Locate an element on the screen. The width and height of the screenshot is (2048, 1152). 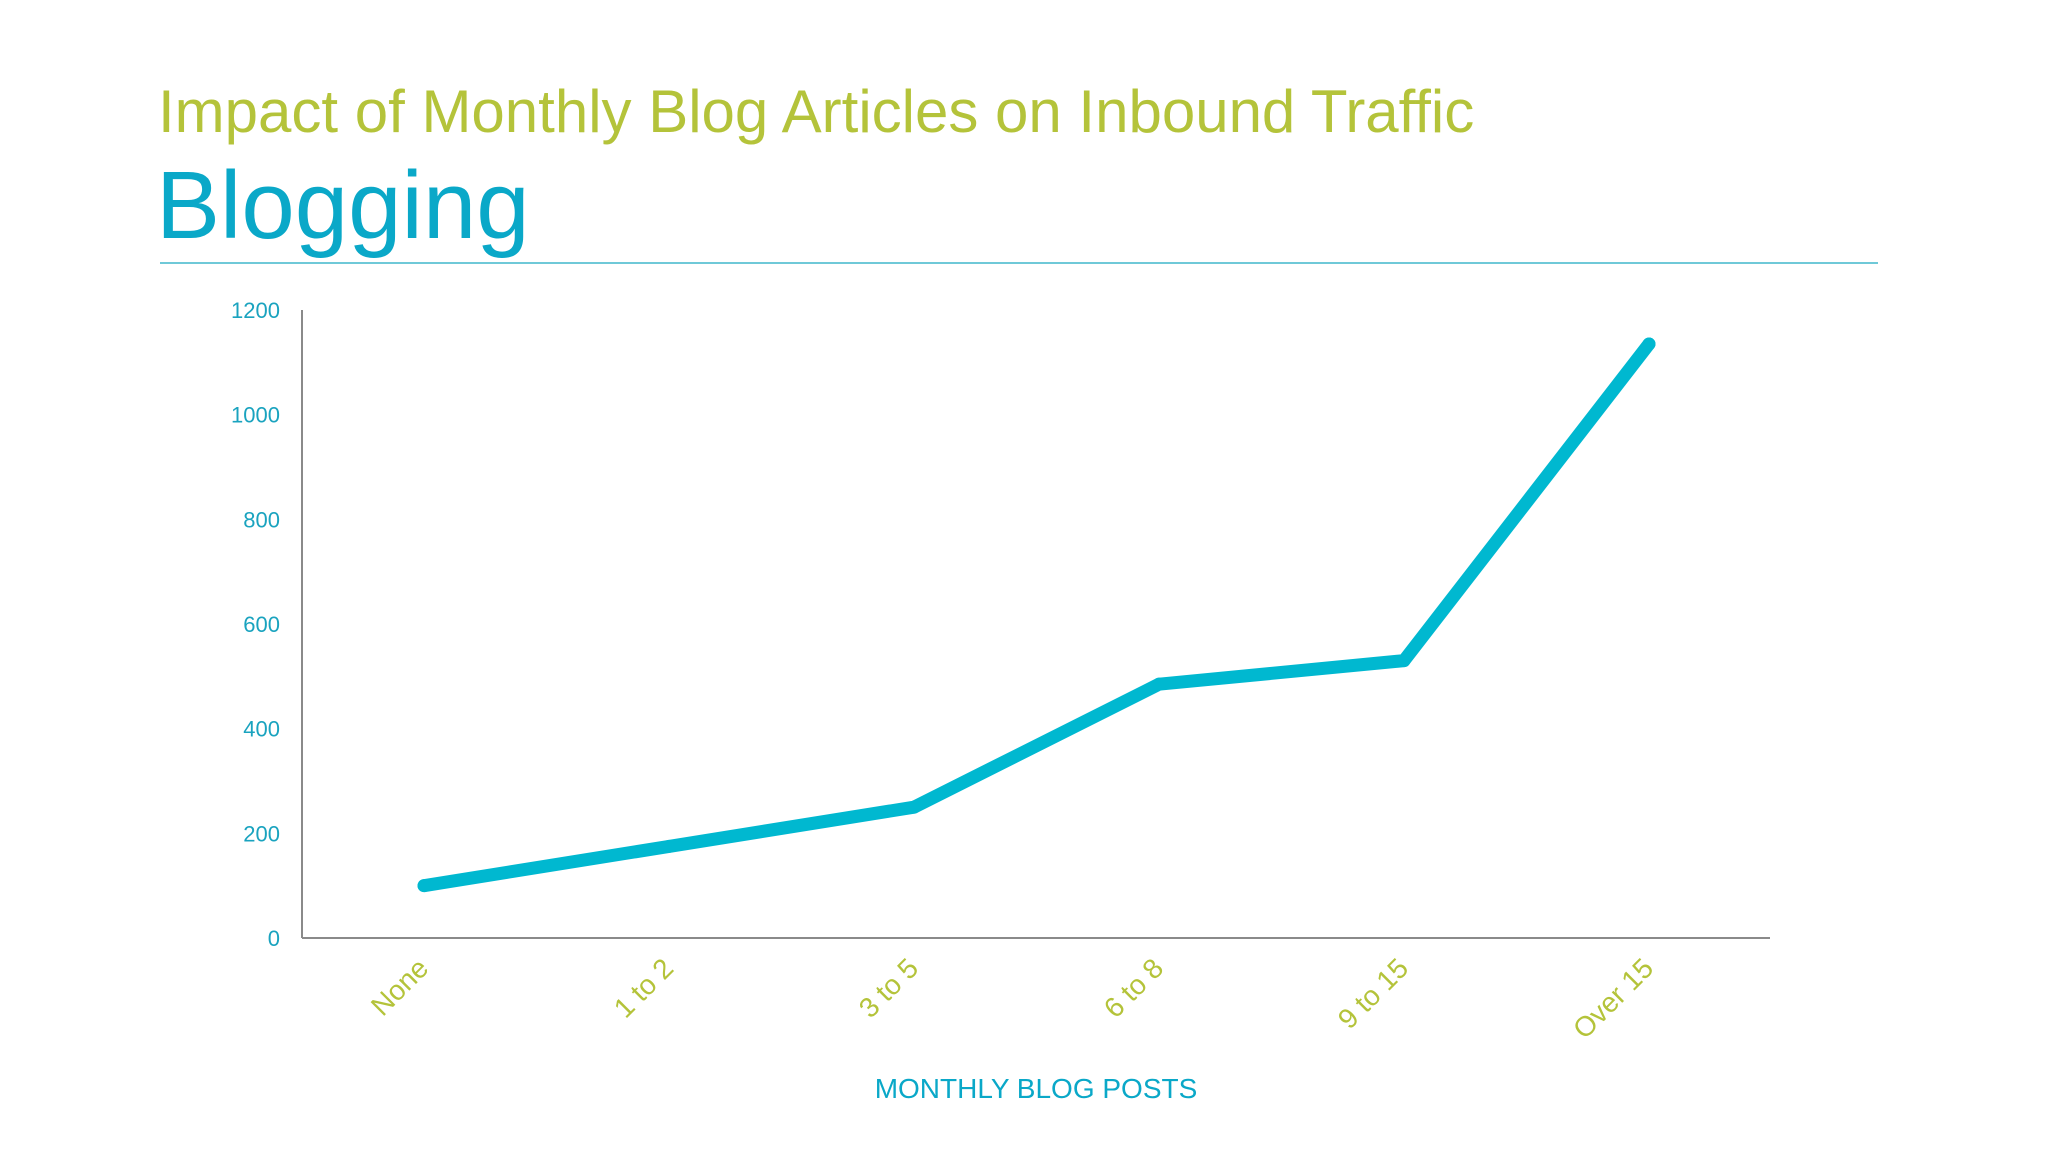
y-tick-label: 0 is located at coordinates (274, 938).